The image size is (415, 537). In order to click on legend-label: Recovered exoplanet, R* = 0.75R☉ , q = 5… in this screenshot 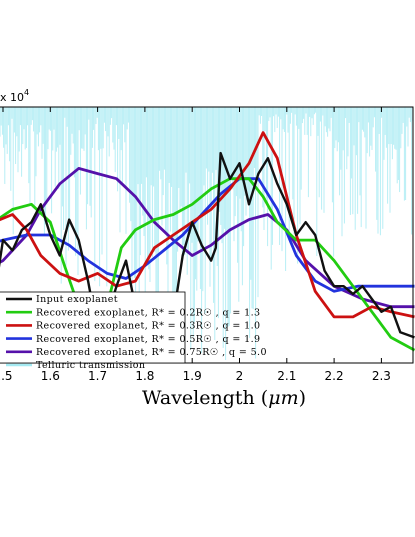, I will do `click(151, 352)`.